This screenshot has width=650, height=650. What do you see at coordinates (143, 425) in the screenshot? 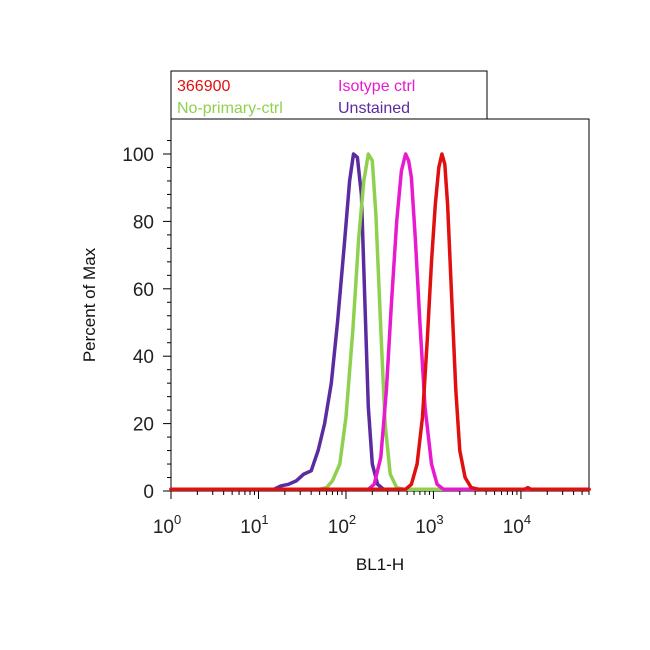
I see `y-tick-label: 20` at bounding box center [143, 425].